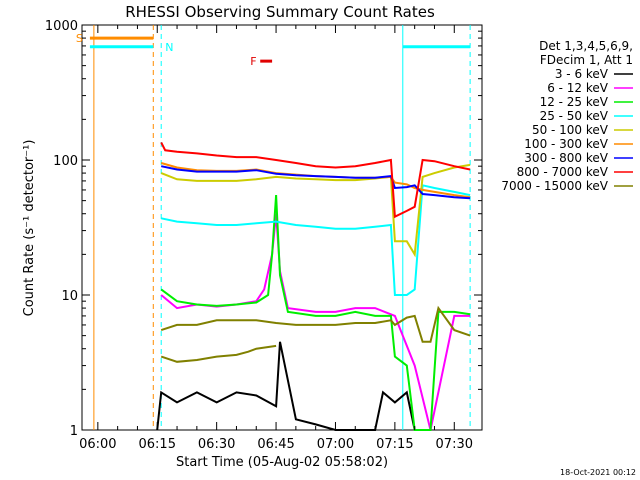  Describe the element at coordinates (570, 130) in the screenshot. I see `legend-label: 50 - 100 keV` at that location.